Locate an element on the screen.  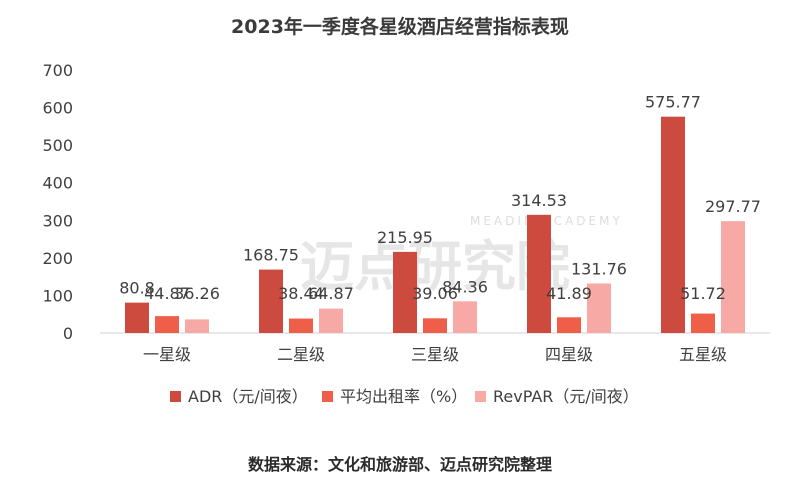
source-note: 数据来源：文化和旅游部、迈点研究院整理 is located at coordinates (400, 464).